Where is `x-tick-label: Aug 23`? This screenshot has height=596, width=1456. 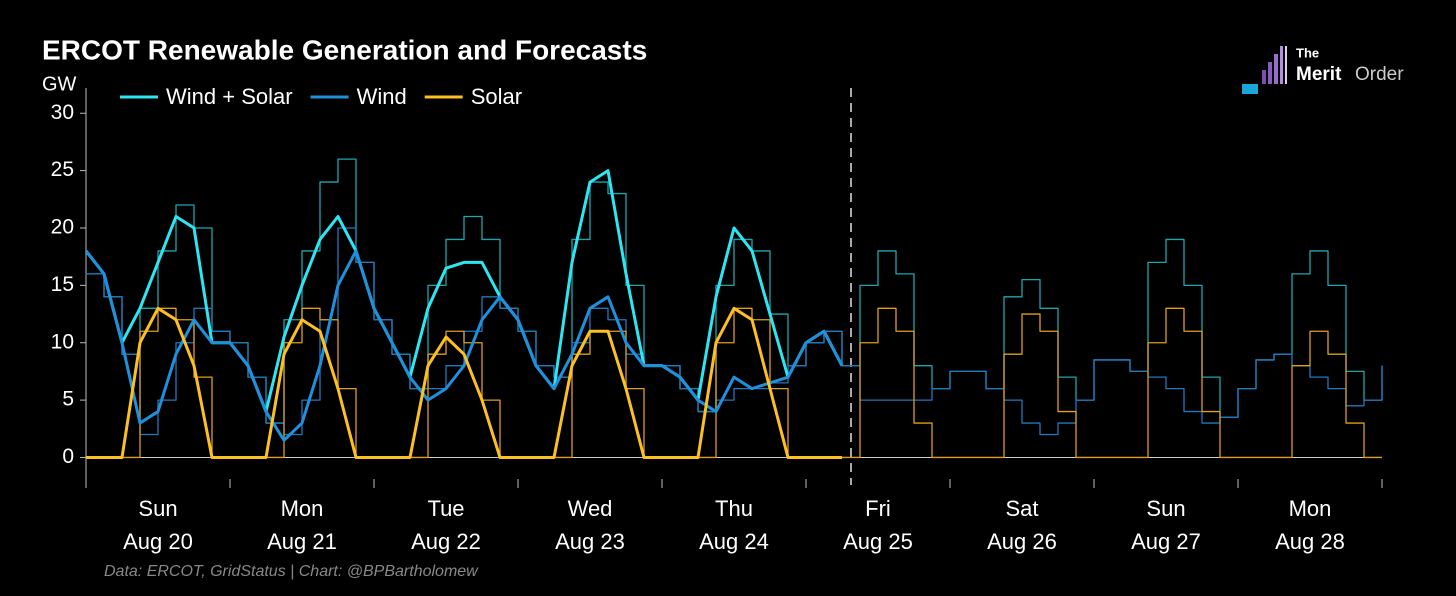
x-tick-label: Aug 23 is located at coordinates (590, 541).